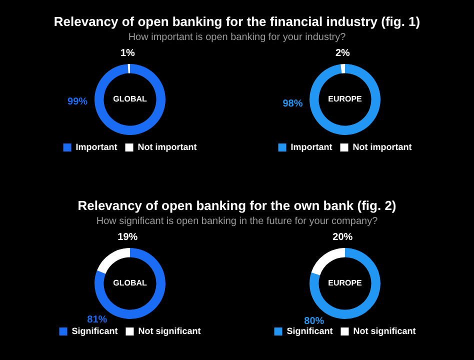 Image resolution: width=474 pixels, height=360 pixels. Describe the element at coordinates (128, 53) in the screenshot. I see `data-label: 1%` at that location.